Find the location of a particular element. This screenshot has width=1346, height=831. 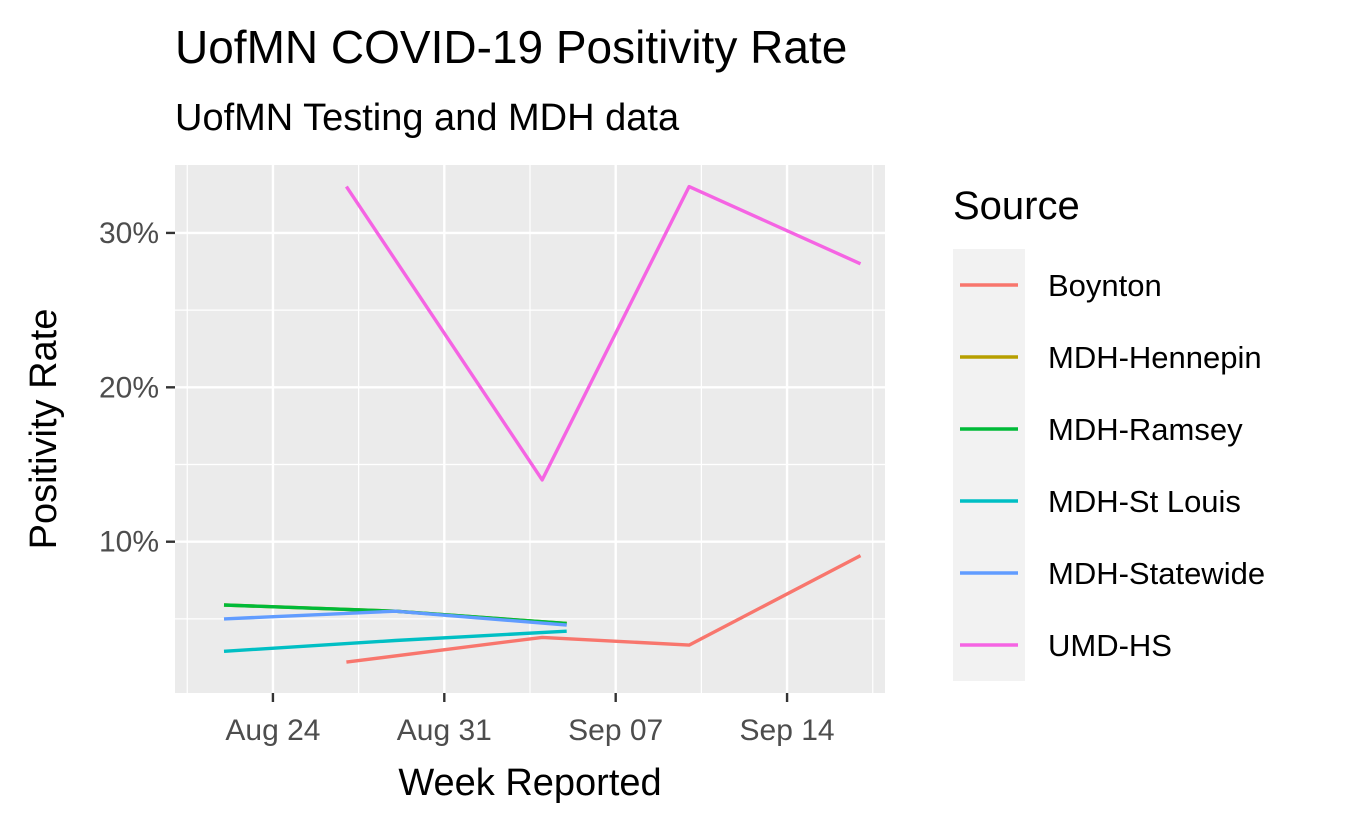

x-tick-label: Sep 07 is located at coordinates (615, 730).